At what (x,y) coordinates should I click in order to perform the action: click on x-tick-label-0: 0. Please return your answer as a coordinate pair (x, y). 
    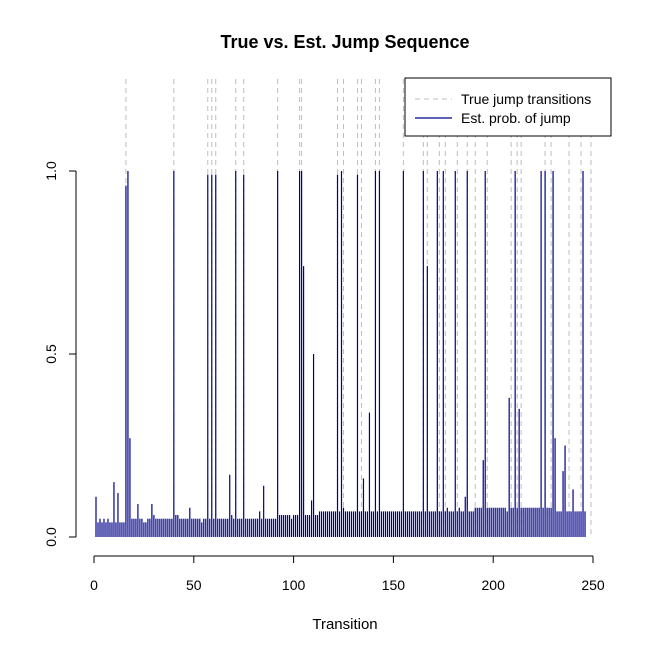
    Looking at the image, I should click on (94, 585).